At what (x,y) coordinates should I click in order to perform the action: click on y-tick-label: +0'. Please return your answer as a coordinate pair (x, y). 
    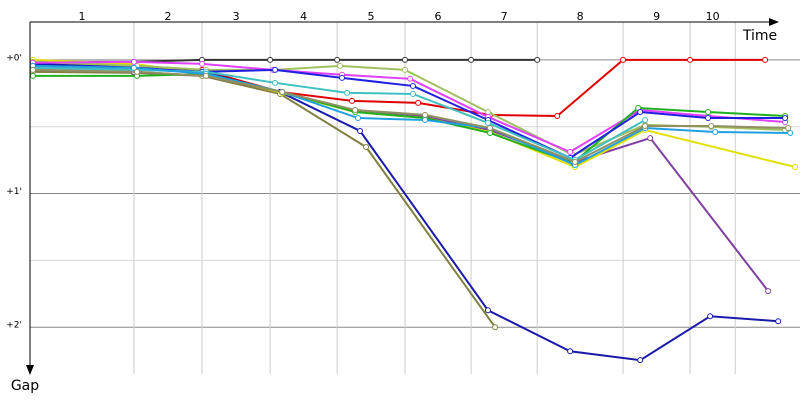
    Looking at the image, I should click on (14, 58).